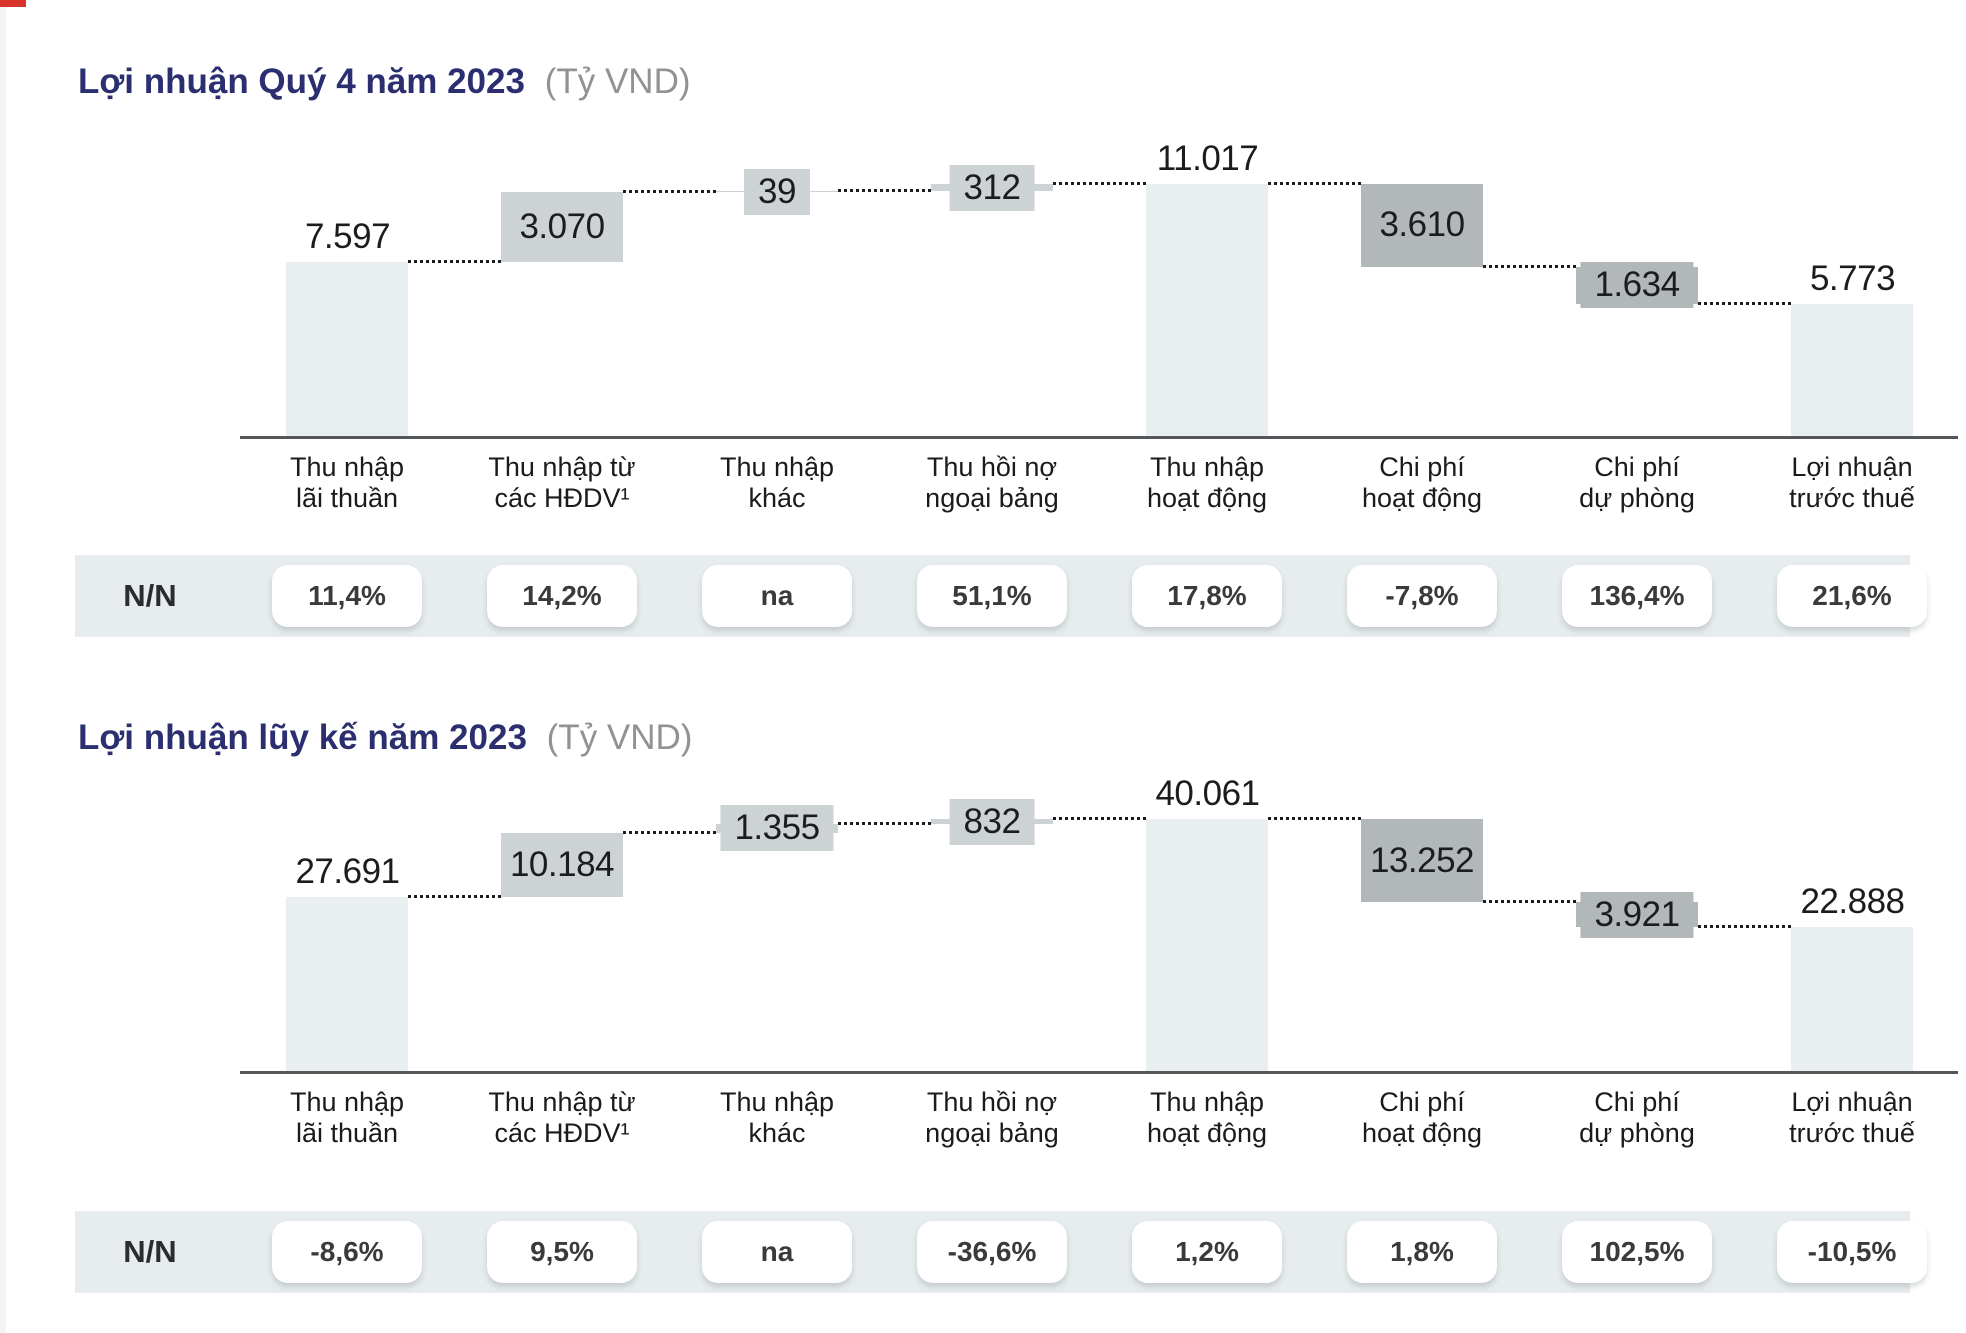 The width and height of the screenshot is (1966, 1333). I want to click on bar-value-label: 3.070, so click(562, 227).